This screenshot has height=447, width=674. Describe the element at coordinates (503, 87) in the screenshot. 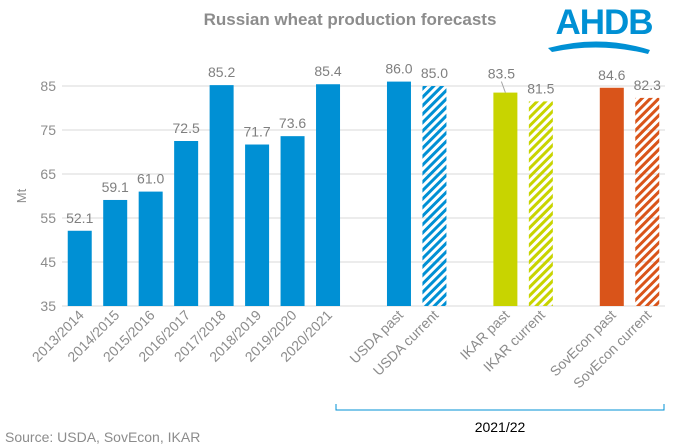

I see `leader-line` at that location.